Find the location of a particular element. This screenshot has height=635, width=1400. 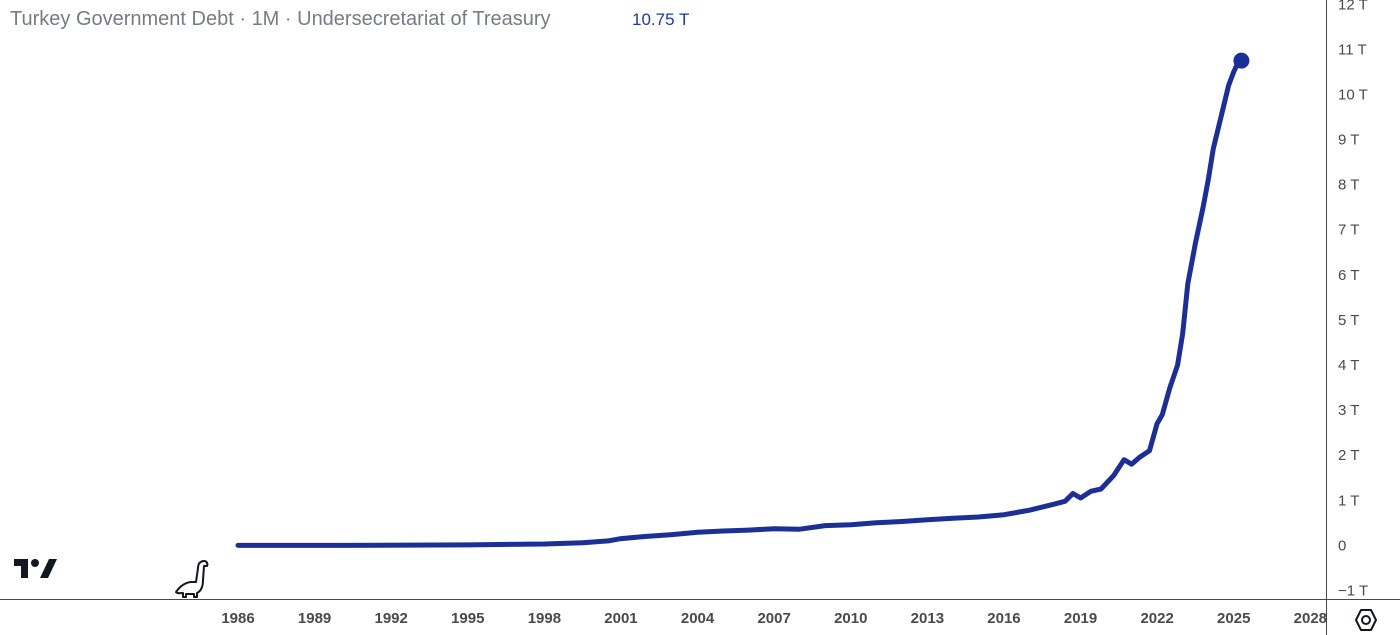

y-tick-label: 11 T is located at coordinates (1352, 49).